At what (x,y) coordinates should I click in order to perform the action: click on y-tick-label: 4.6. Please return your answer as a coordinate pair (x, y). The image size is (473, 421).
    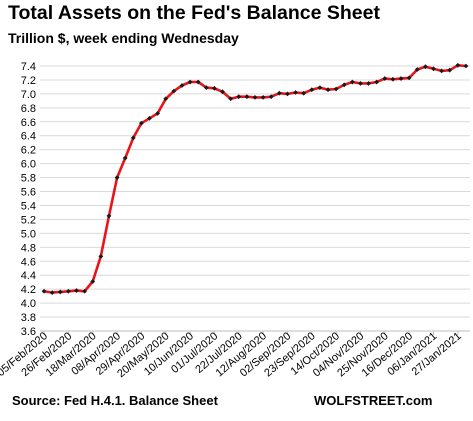
    Looking at the image, I should click on (28, 262).